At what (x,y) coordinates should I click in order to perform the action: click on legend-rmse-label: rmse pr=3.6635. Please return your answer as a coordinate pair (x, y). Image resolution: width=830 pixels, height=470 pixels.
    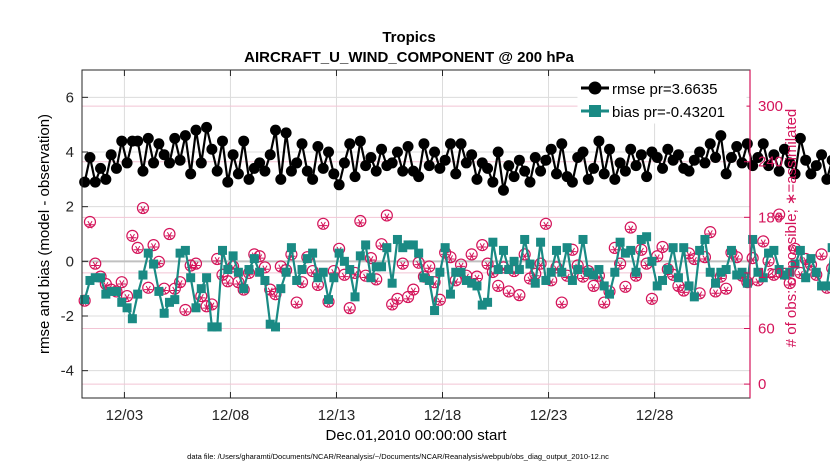
    Looking at the image, I should click on (664, 89).